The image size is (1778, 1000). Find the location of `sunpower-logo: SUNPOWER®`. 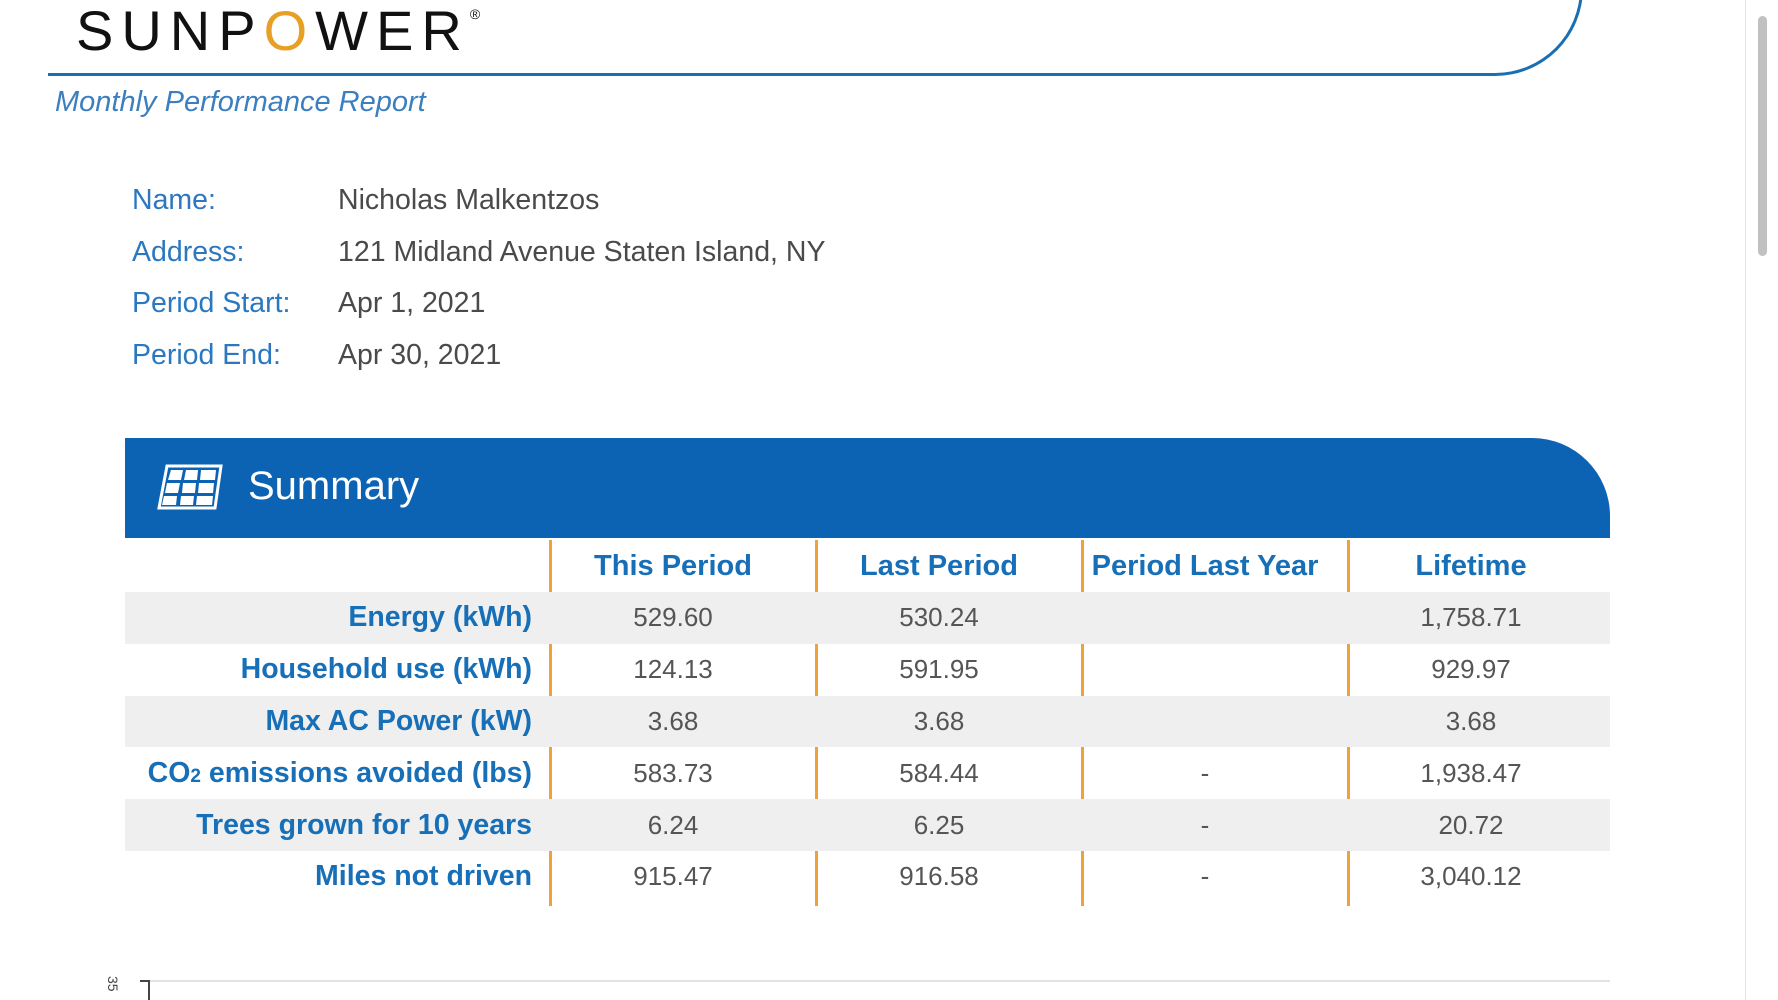

sunpower-logo: SUNPOWER® is located at coordinates (278, 31).